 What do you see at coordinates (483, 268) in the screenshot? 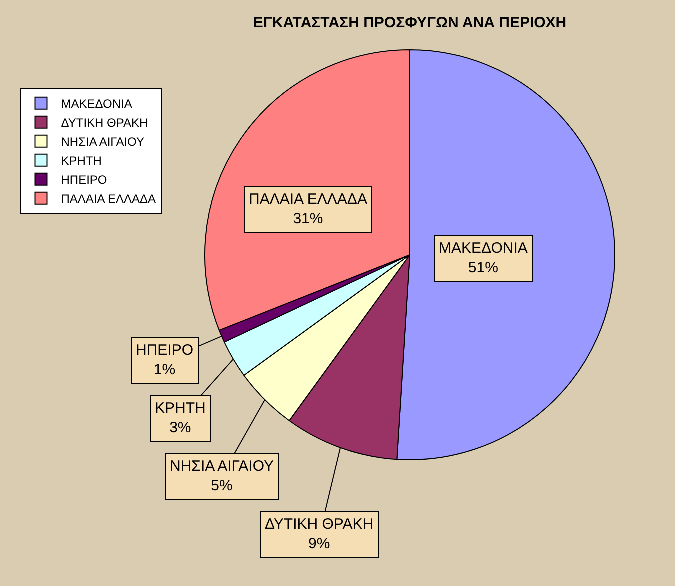
I see `data-label: 51%` at bounding box center [483, 268].